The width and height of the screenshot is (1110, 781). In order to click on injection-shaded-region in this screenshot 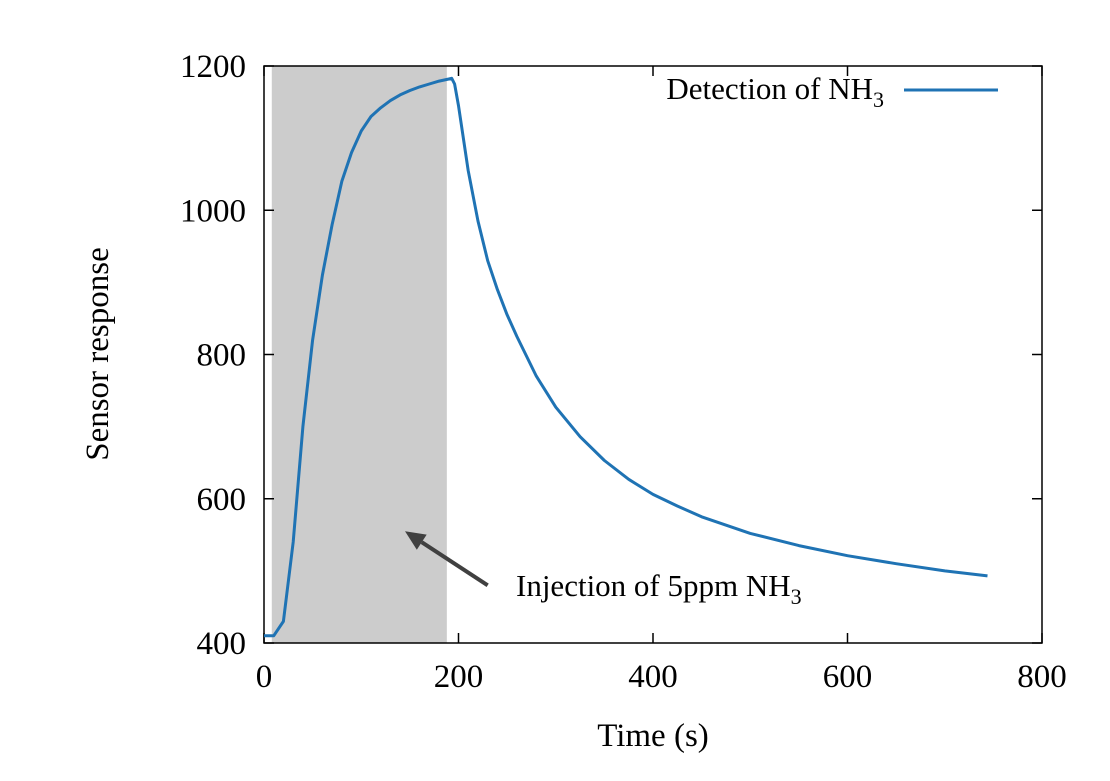, I will do `click(359, 354)`.